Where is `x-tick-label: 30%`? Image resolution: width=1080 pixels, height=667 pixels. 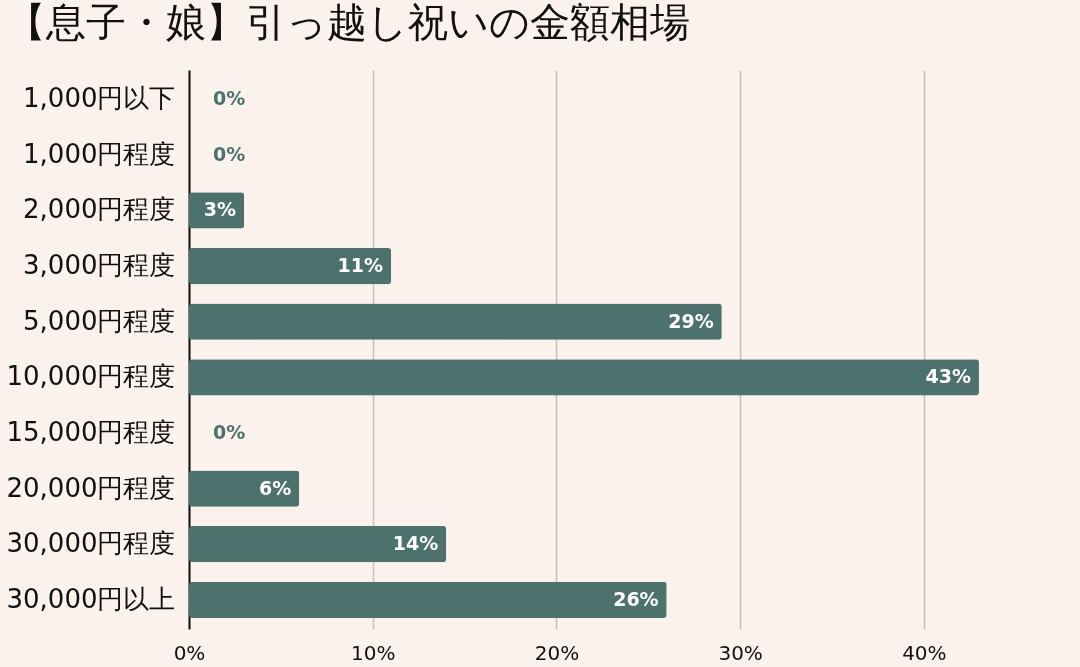
x-tick-label: 30% is located at coordinates (740, 652).